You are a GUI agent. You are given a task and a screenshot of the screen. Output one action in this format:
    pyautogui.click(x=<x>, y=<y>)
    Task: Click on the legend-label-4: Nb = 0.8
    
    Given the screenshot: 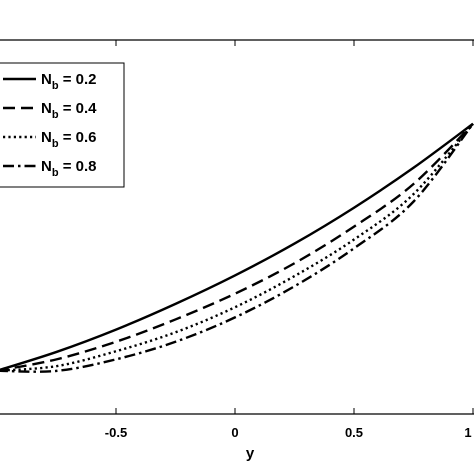 What is the action you would take?
    pyautogui.click(x=69, y=168)
    